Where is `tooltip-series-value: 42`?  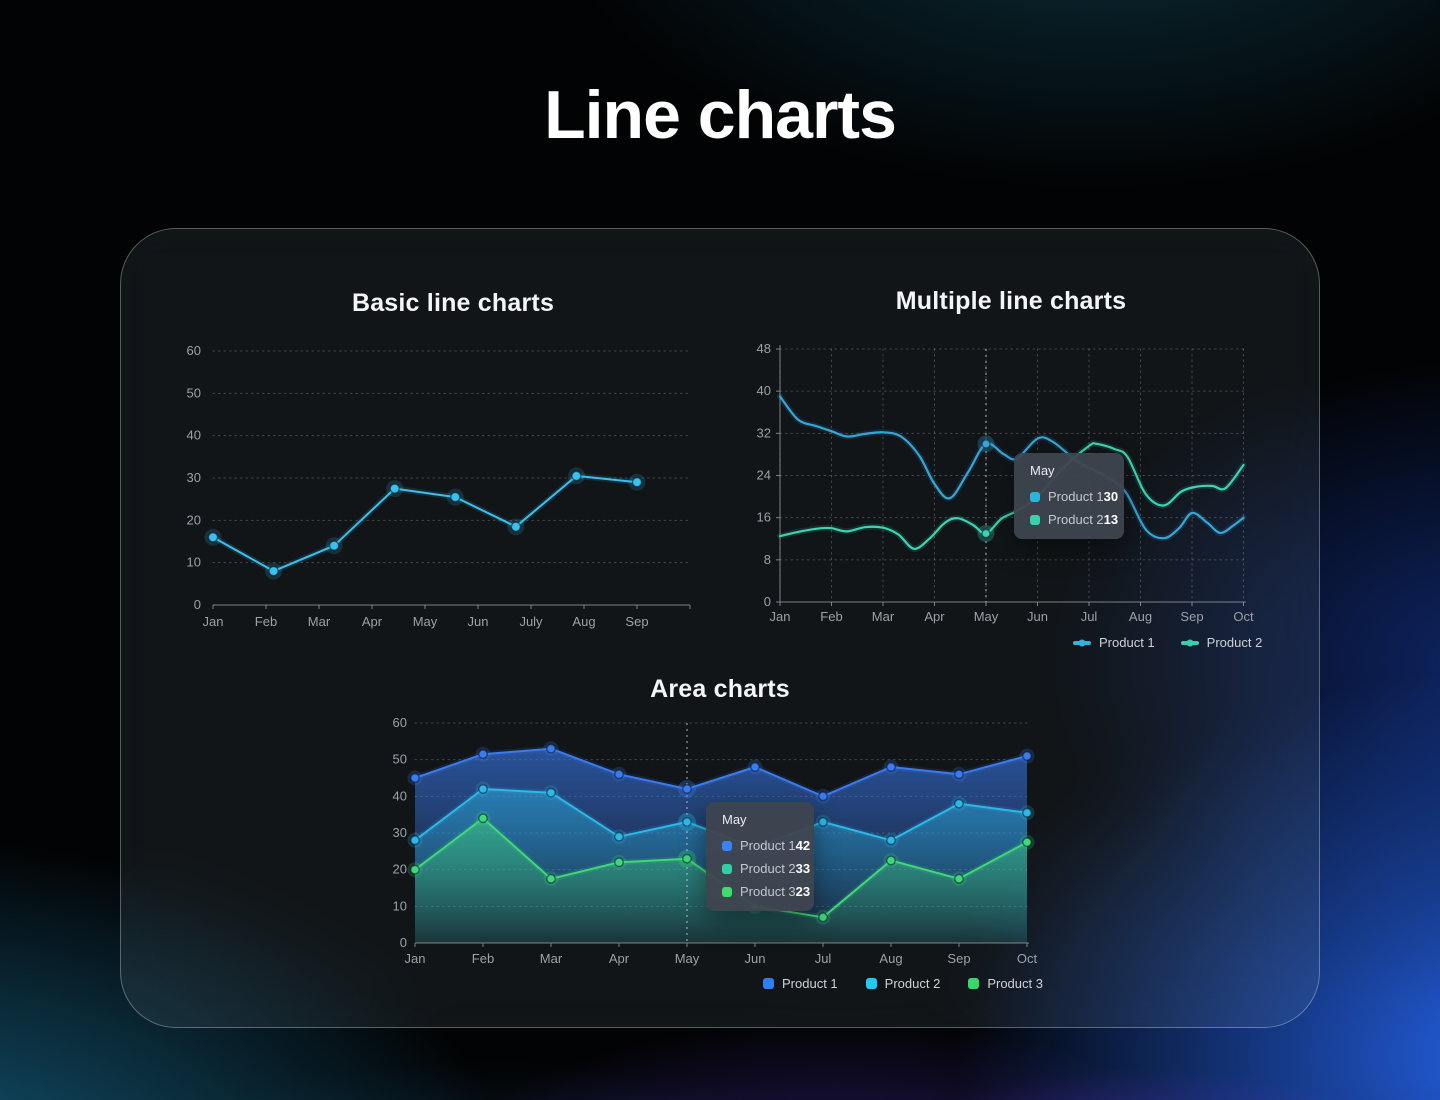 tooltip-series-value: 42 is located at coordinates (803, 845).